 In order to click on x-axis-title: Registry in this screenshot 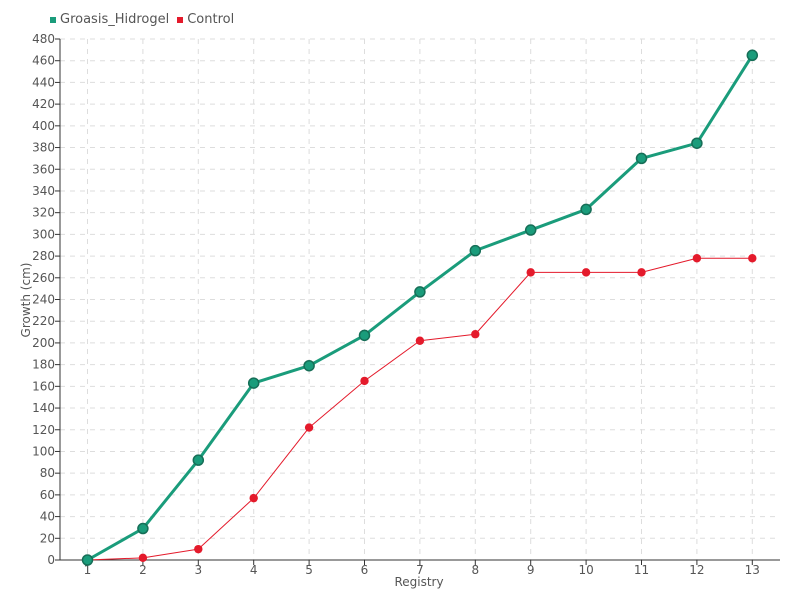, I will do `click(418, 582)`.